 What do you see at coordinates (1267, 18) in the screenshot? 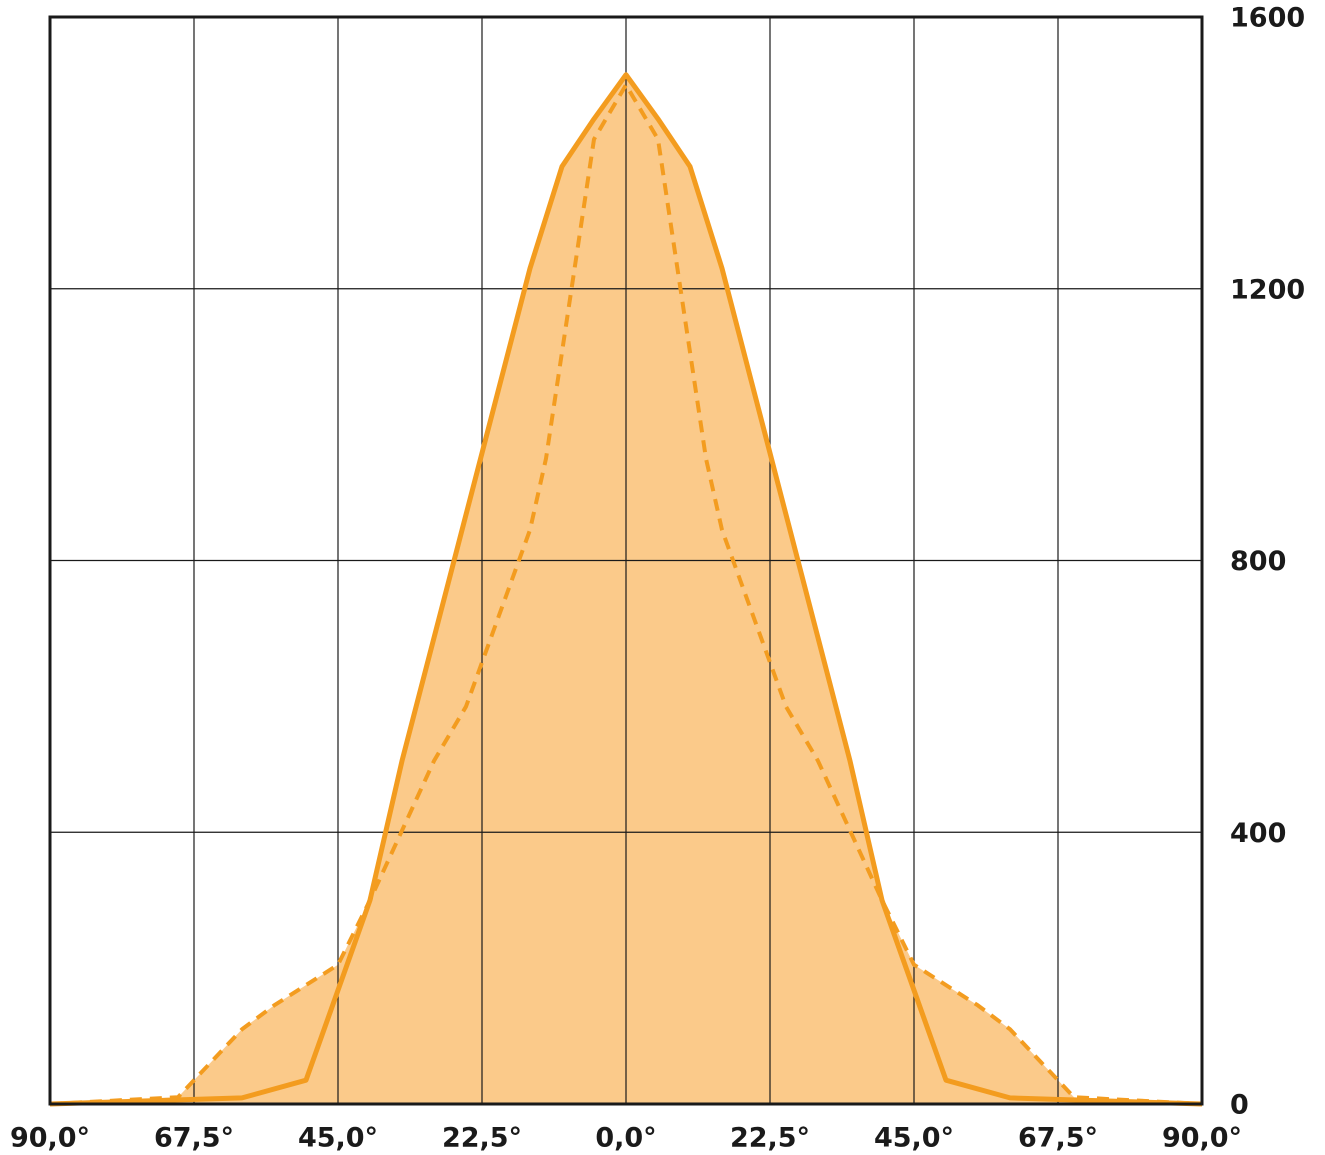
I see `y-tick-label: 1600` at bounding box center [1267, 18].